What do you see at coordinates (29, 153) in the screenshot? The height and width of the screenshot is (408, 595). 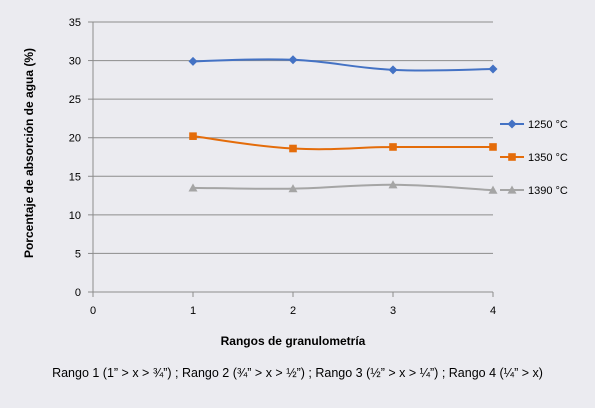 I see `y-axis-title: Porcentaje de absorción de agua (%)` at bounding box center [29, 153].